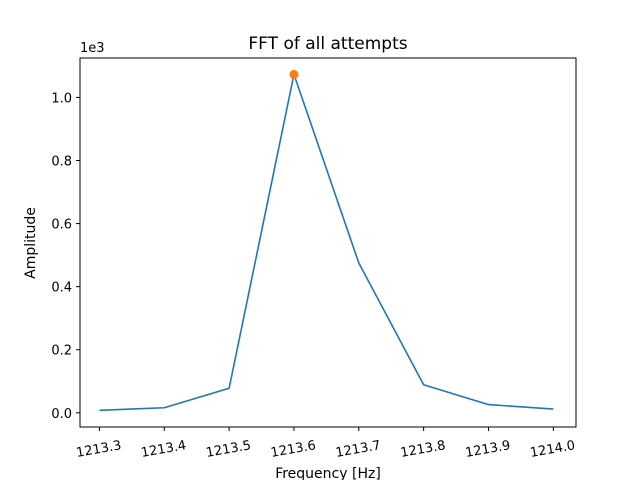 Image resolution: width=640 pixels, height=484 pixels. Describe the element at coordinates (61, 288) in the screenshot. I see `y-tick-label: 0.4` at that location.